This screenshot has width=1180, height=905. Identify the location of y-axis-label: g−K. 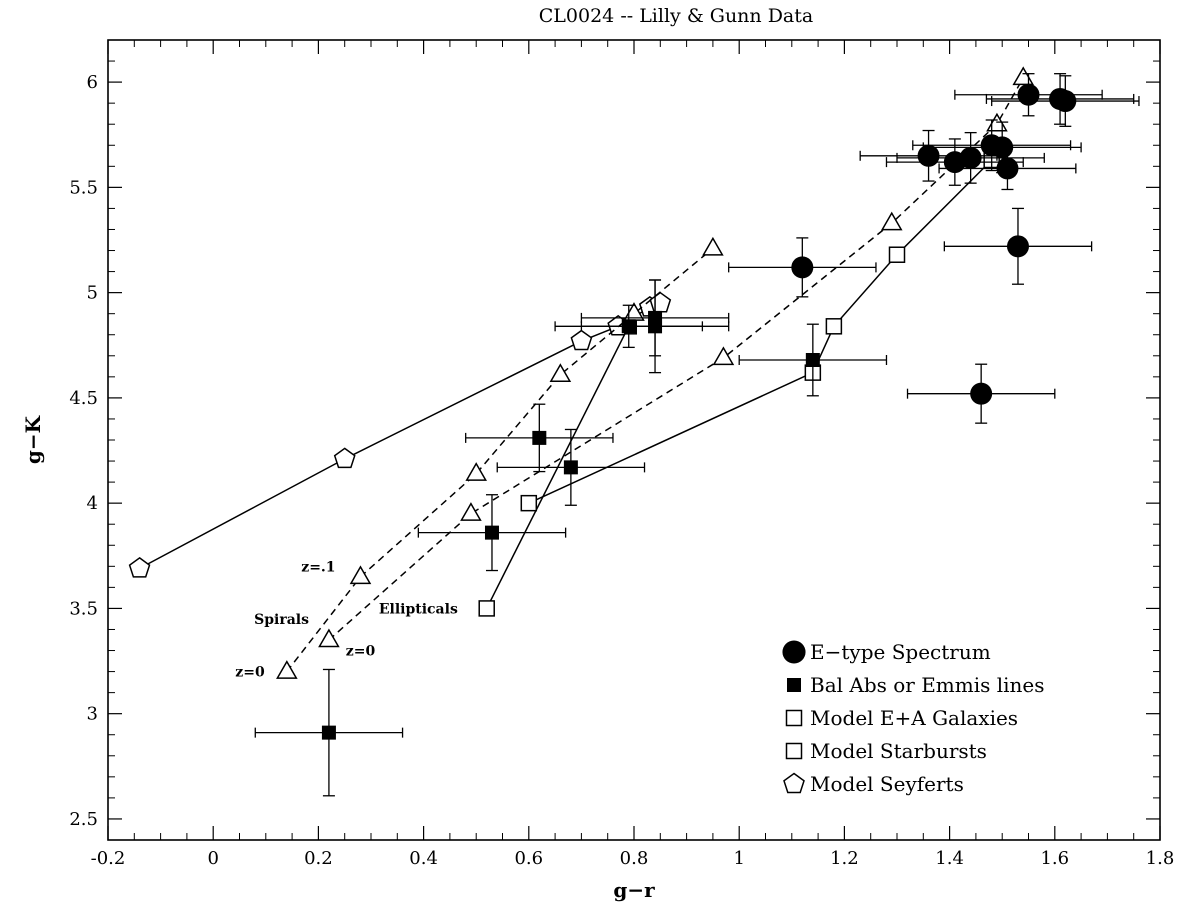
(33, 439).